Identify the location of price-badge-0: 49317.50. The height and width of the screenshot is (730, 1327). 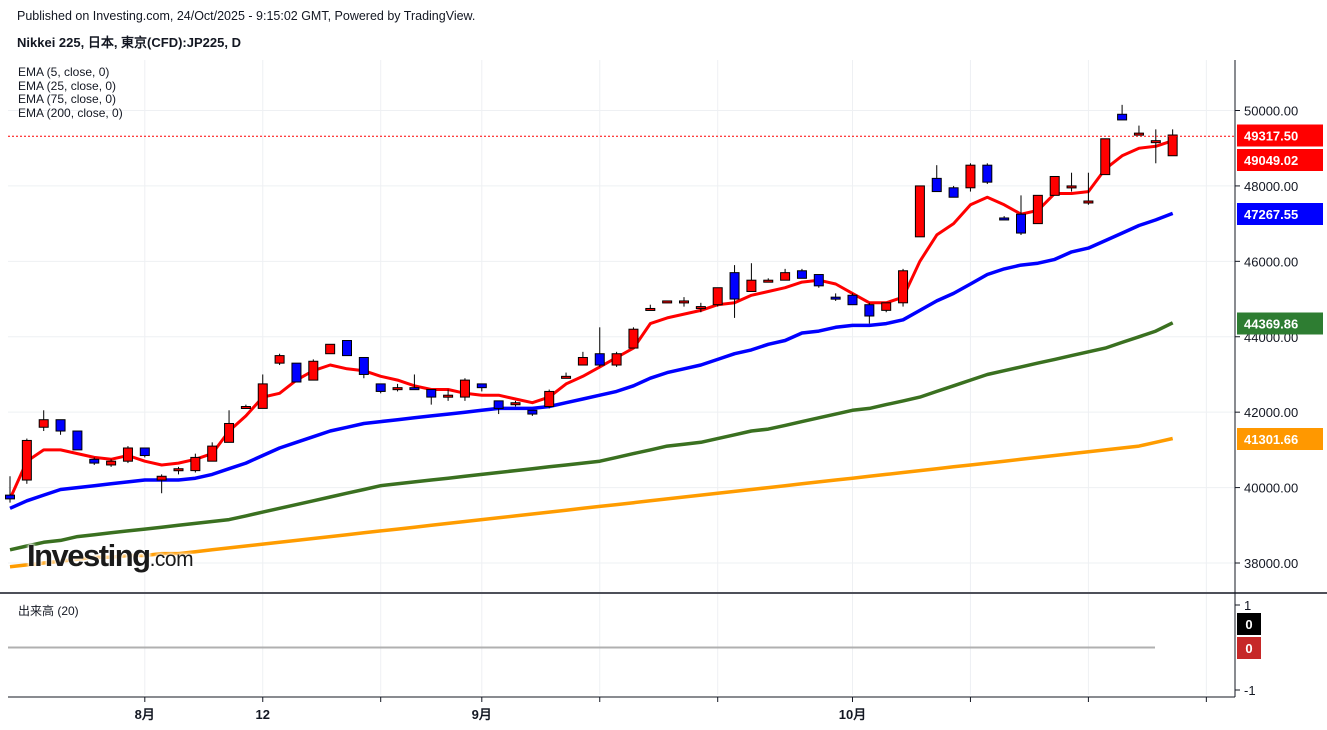
(1271, 136).